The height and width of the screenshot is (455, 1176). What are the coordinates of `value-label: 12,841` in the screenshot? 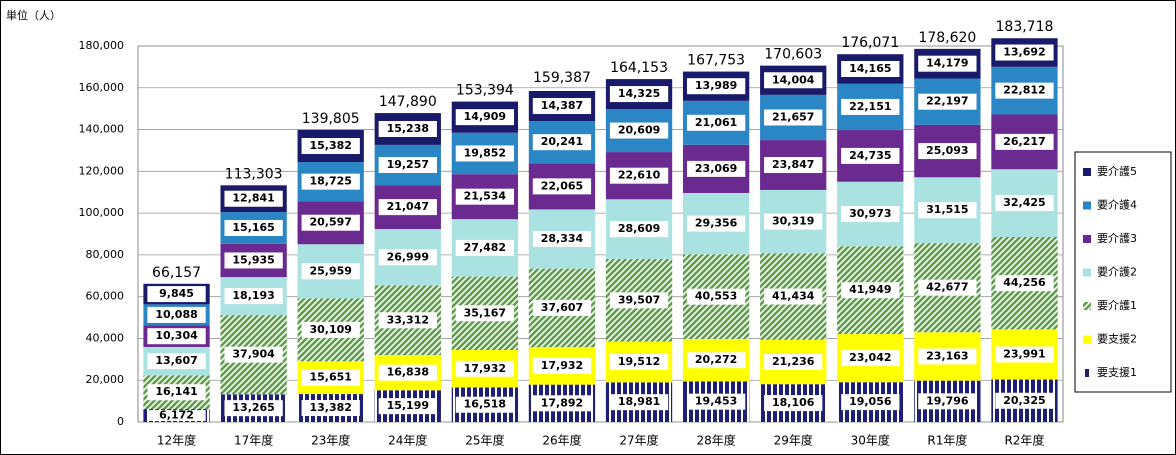 It's located at (253, 198).